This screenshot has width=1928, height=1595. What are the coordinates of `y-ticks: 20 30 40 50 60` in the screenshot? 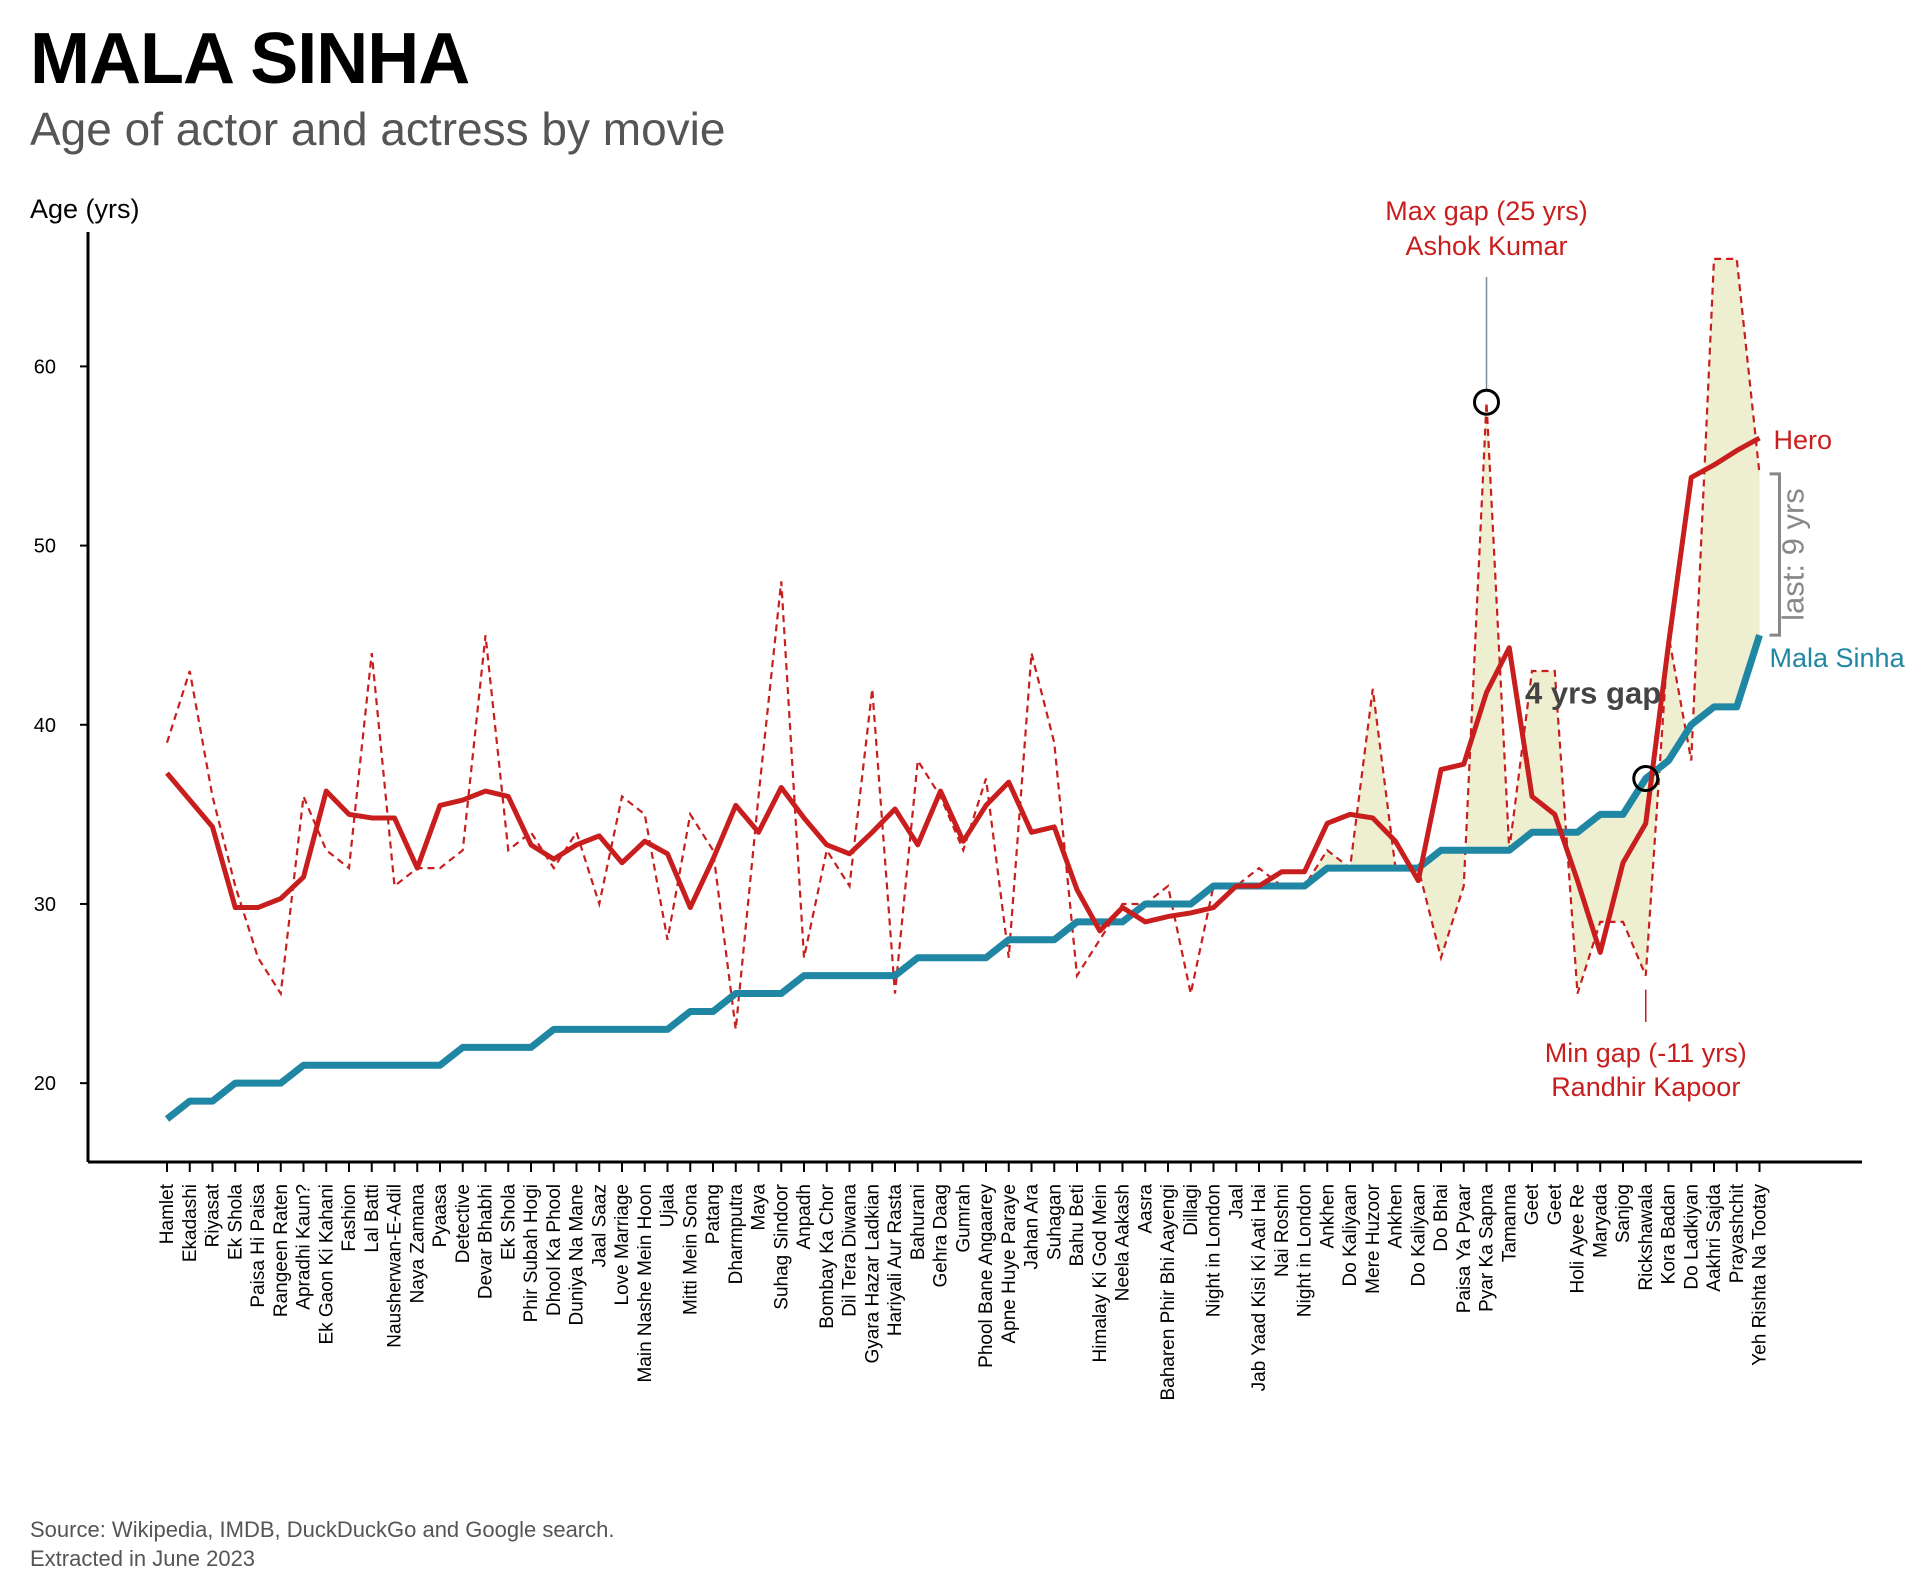 It's located at (61, 725).